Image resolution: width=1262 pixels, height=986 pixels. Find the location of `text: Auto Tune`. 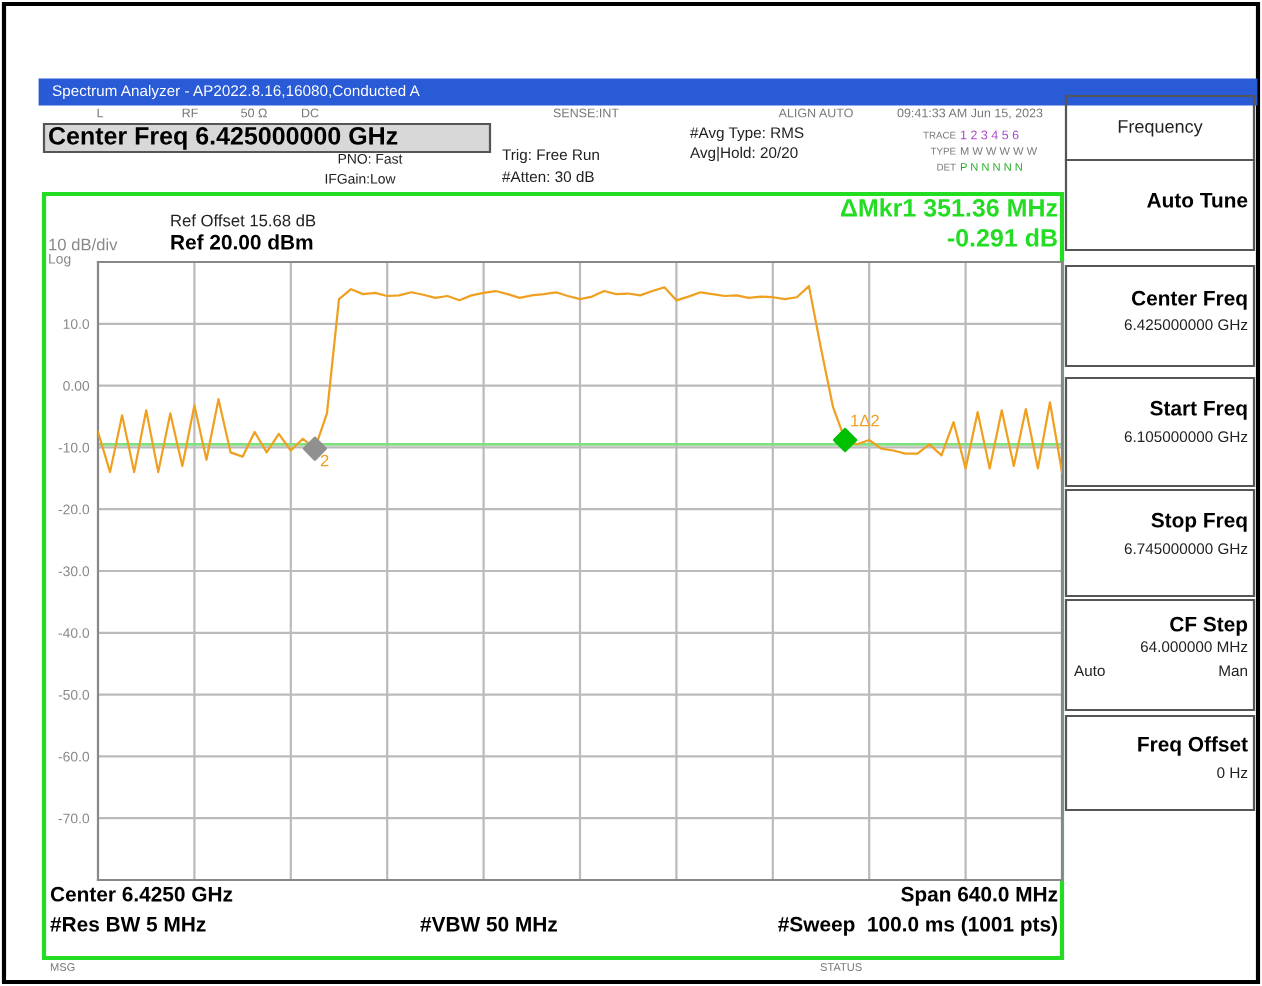

text: Auto Tune is located at coordinates (1197, 200).